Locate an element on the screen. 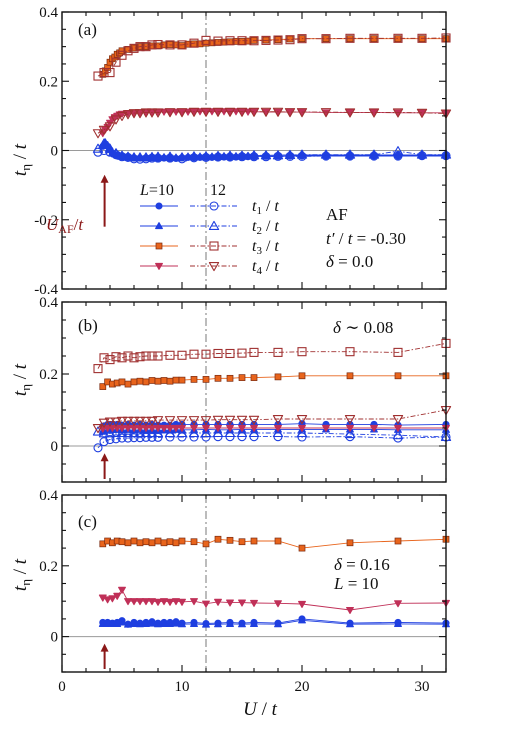 This screenshot has height=733, width=518. x-tick-label: 20 is located at coordinates (302, 687).